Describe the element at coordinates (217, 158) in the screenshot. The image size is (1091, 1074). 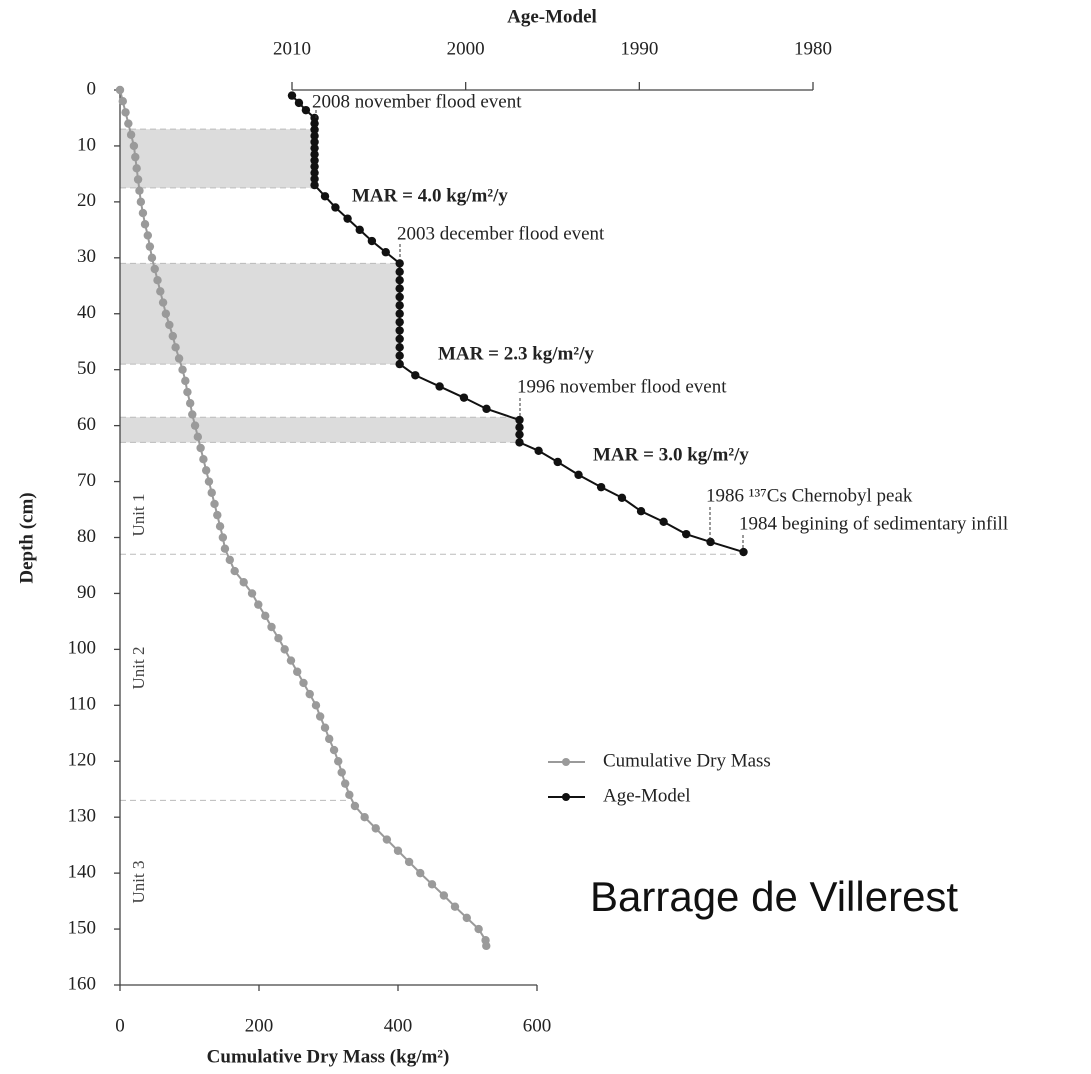
I see `shaded-band` at that location.